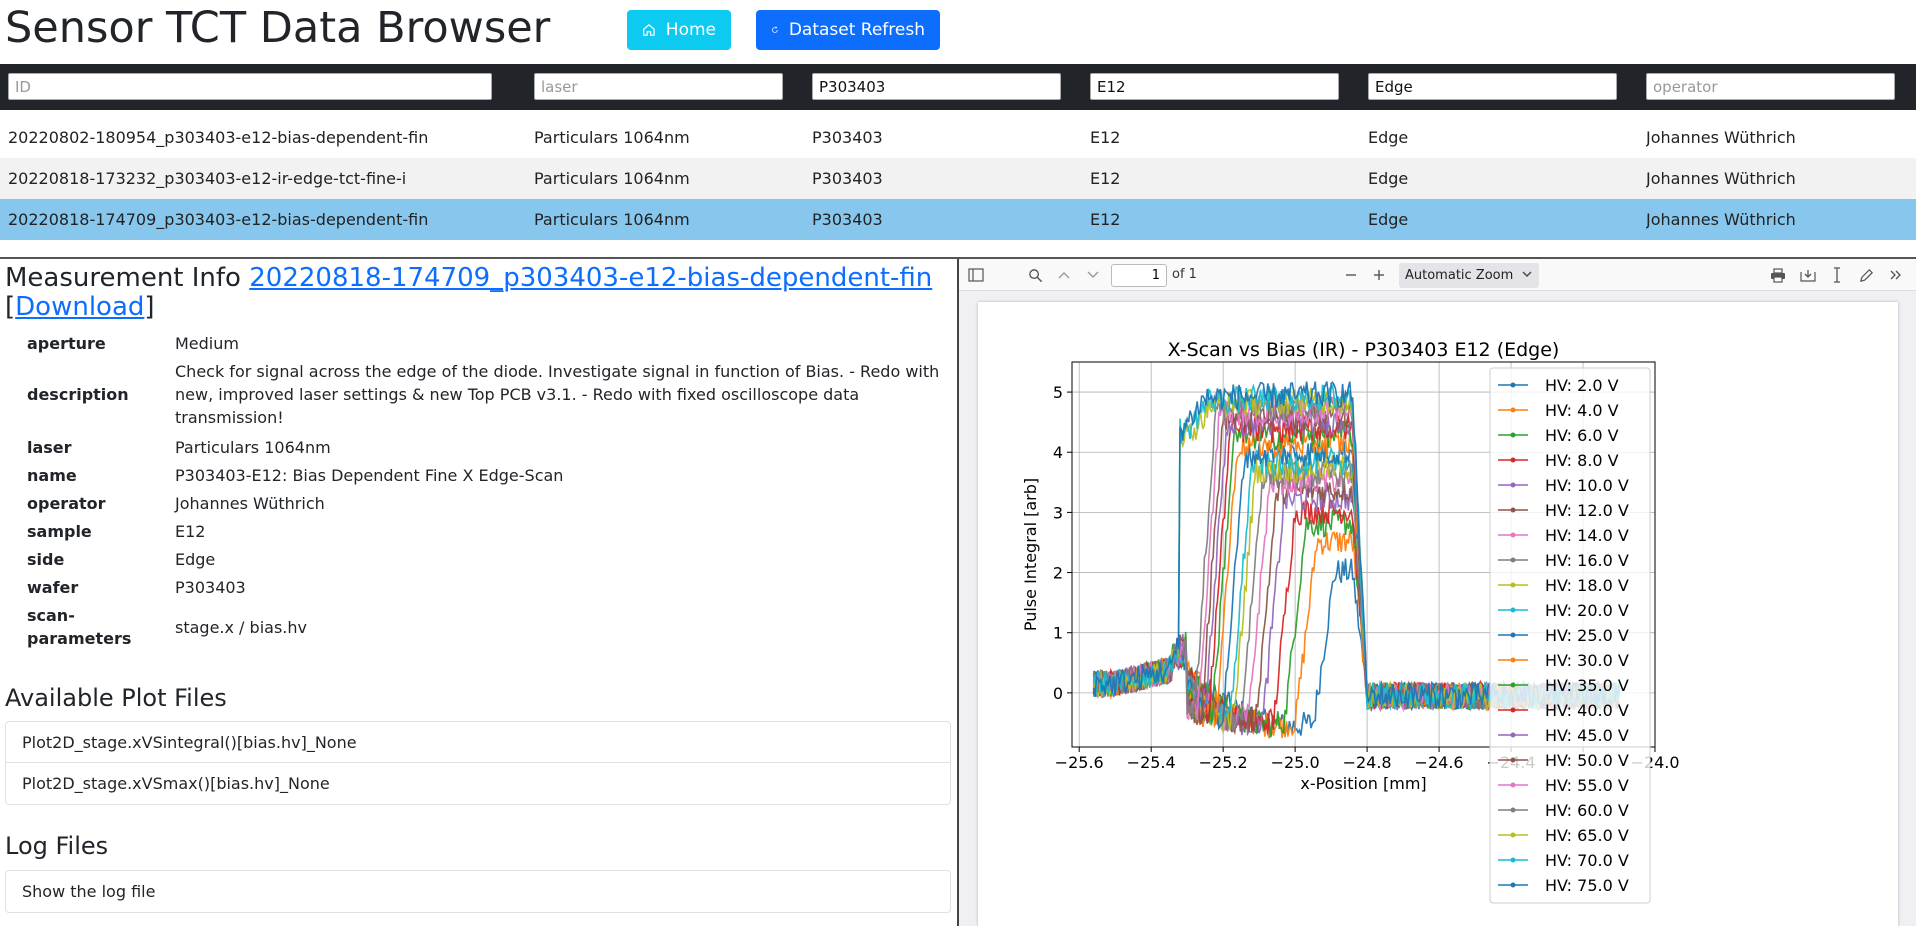 This screenshot has width=1916, height=926. What do you see at coordinates (1035, 275) in the screenshot?
I see `search-icon` at bounding box center [1035, 275].